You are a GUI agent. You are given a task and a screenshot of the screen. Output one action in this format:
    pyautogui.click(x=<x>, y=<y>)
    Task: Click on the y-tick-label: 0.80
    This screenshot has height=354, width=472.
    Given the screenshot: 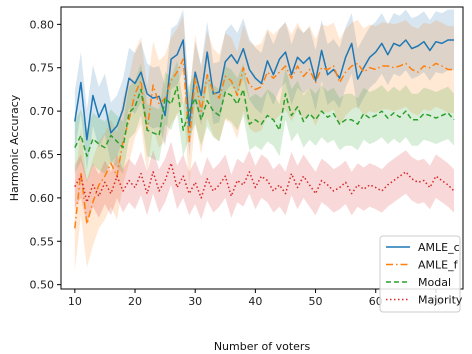 What is the action you would take?
    pyautogui.click(x=42, y=24)
    